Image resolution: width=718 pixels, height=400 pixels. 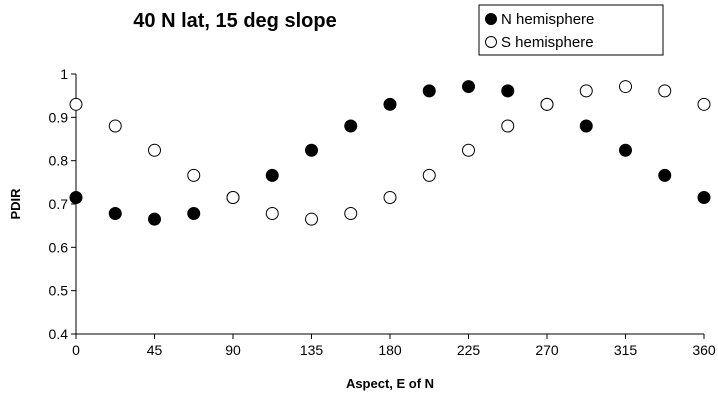 I want to click on legend-label-n-hemisphere: N hemisphere, so click(x=547, y=19).